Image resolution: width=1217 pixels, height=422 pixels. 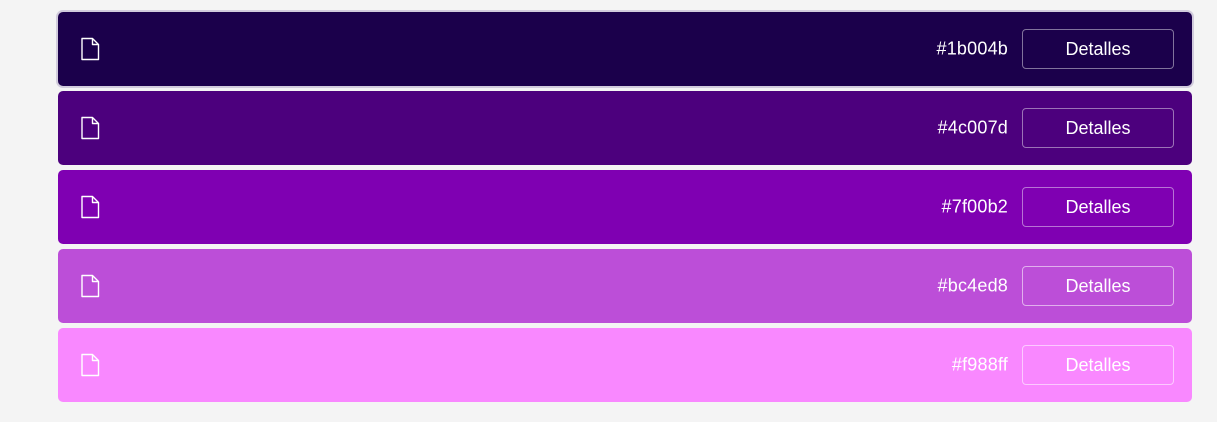 What do you see at coordinates (972, 127) in the screenshot?
I see `color-hex-label: #4c007d` at bounding box center [972, 127].